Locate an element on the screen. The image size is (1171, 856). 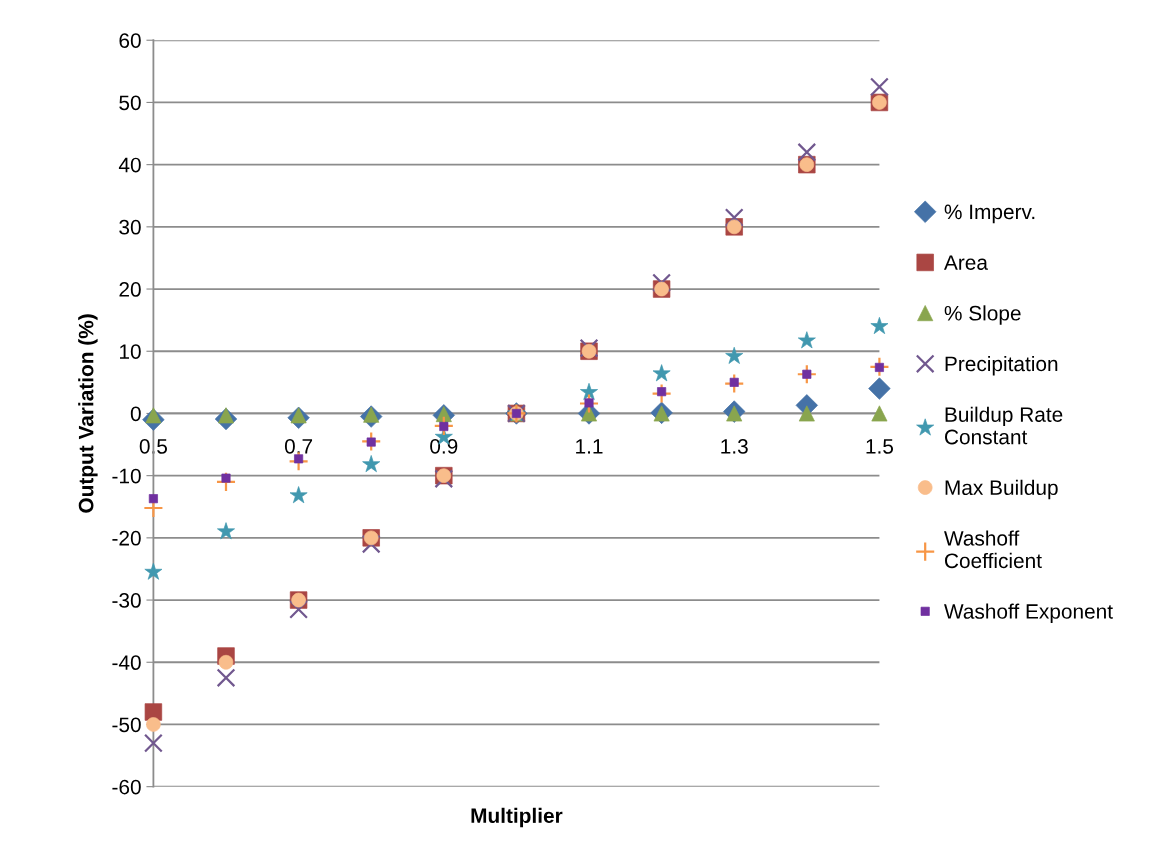
y-tick-label: -20 is located at coordinates (126, 538).